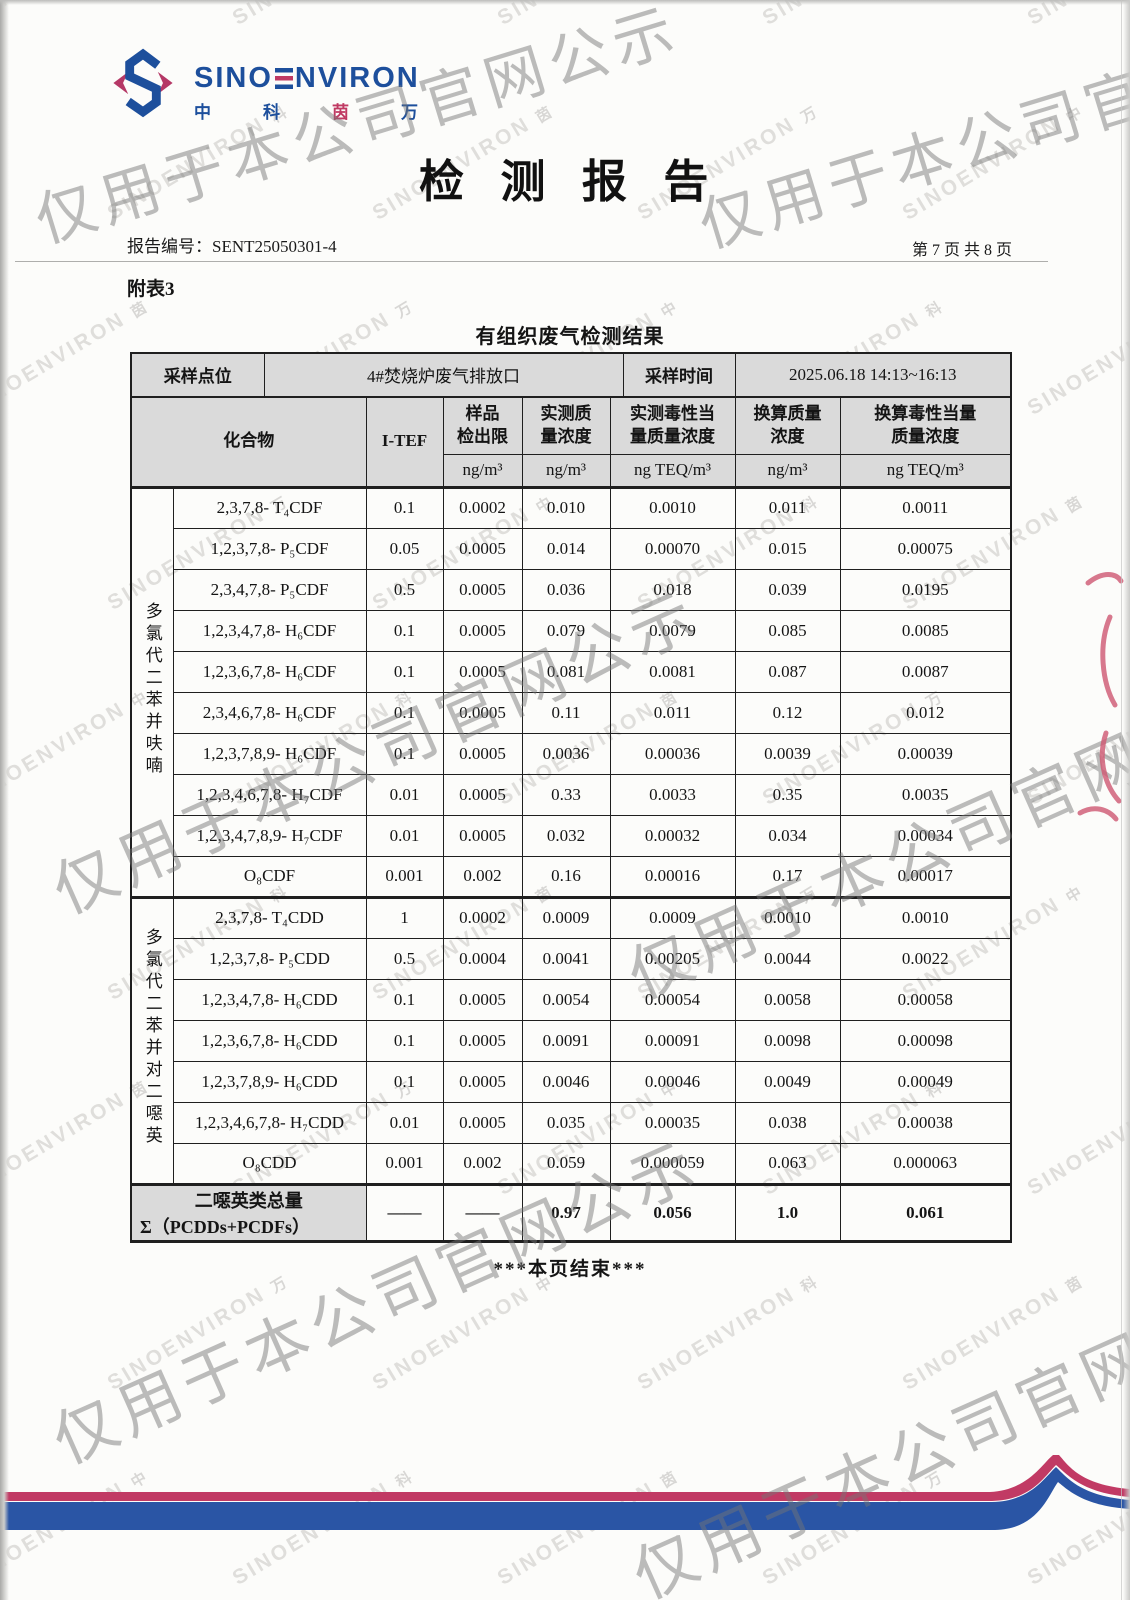 Image resolution: width=1130 pixels, height=1600 pixels. I want to click on unit-limit: ng/m³, so click(482, 470).